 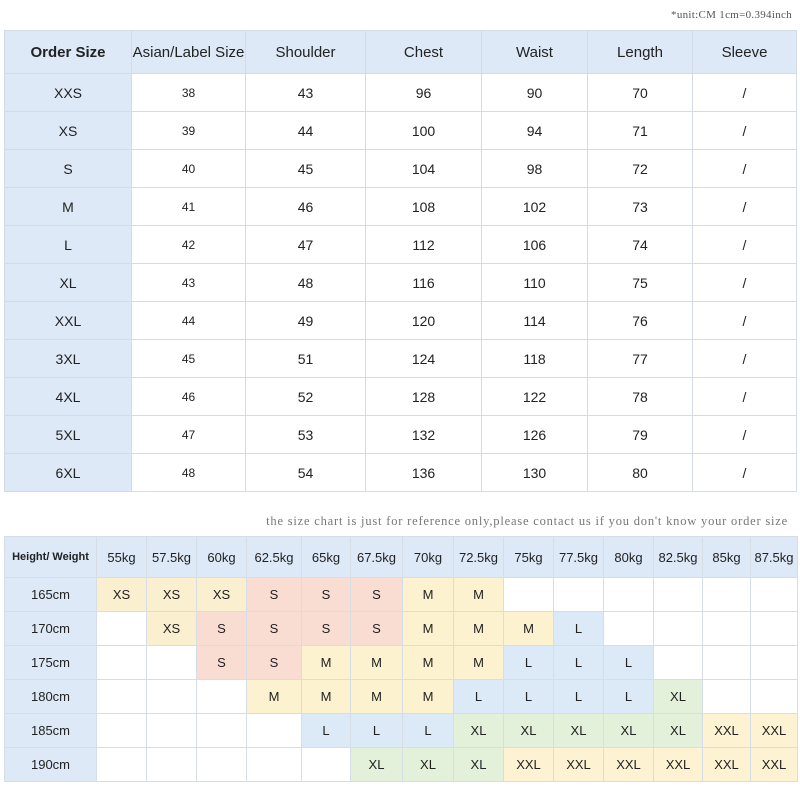 I want to click on order-size-cell: M, so click(x=68, y=206).